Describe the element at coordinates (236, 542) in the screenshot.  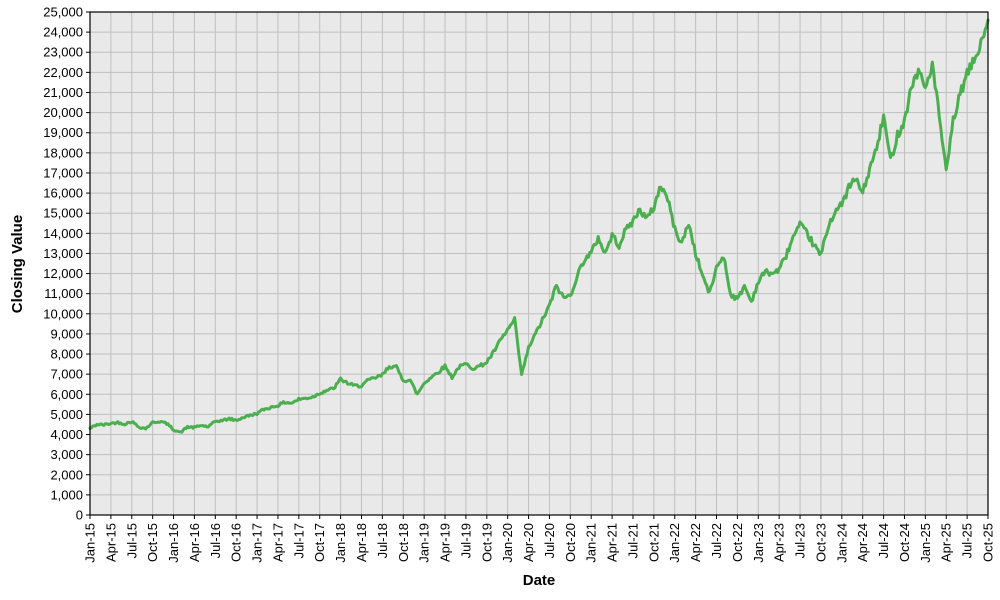
I see `svg-text: Oct-16` at that location.